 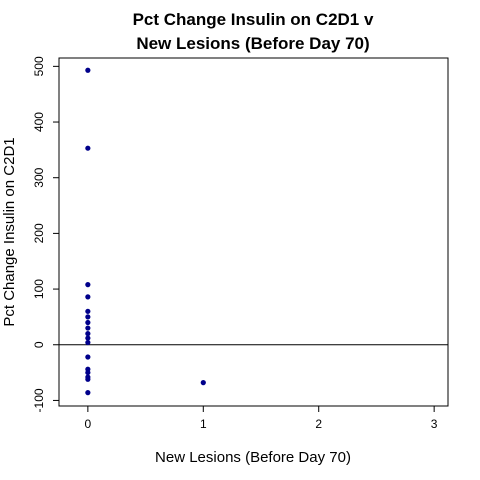 I want to click on x-axis-label: New Lesions (Before Day 70), so click(x=253, y=457).